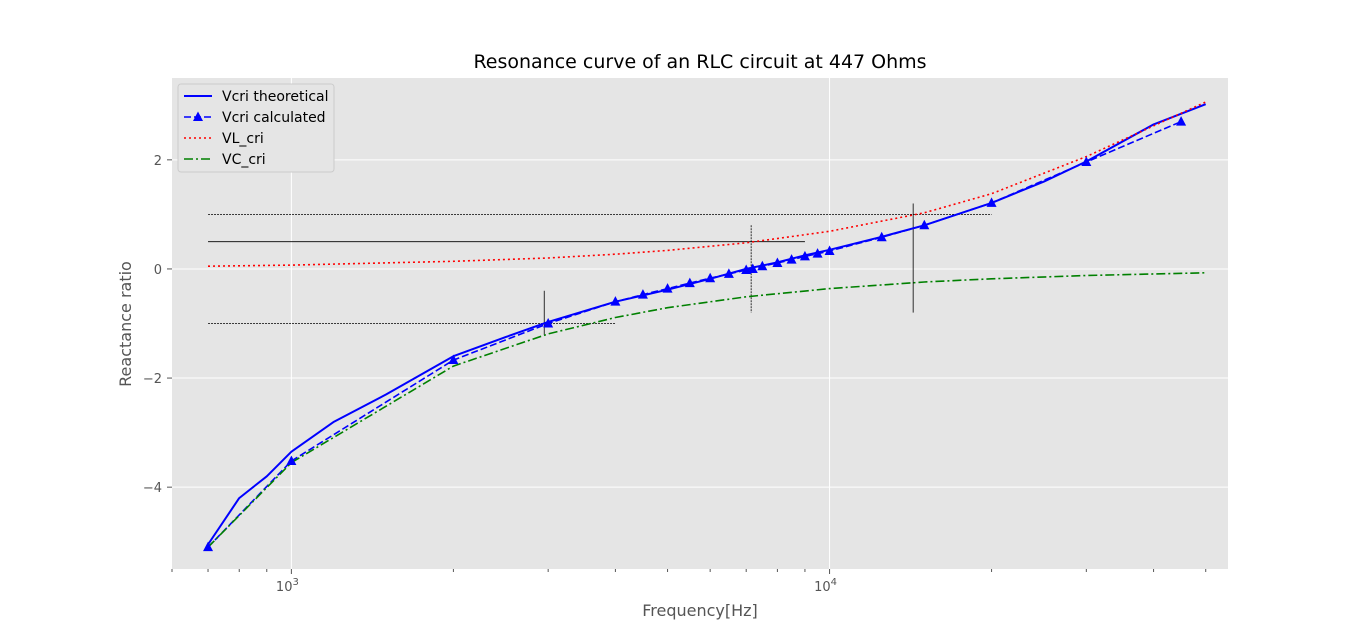  What do you see at coordinates (157, 325) in the screenshot?
I see `y-axis-ticks: 2 0 −2 −4` at bounding box center [157, 325].